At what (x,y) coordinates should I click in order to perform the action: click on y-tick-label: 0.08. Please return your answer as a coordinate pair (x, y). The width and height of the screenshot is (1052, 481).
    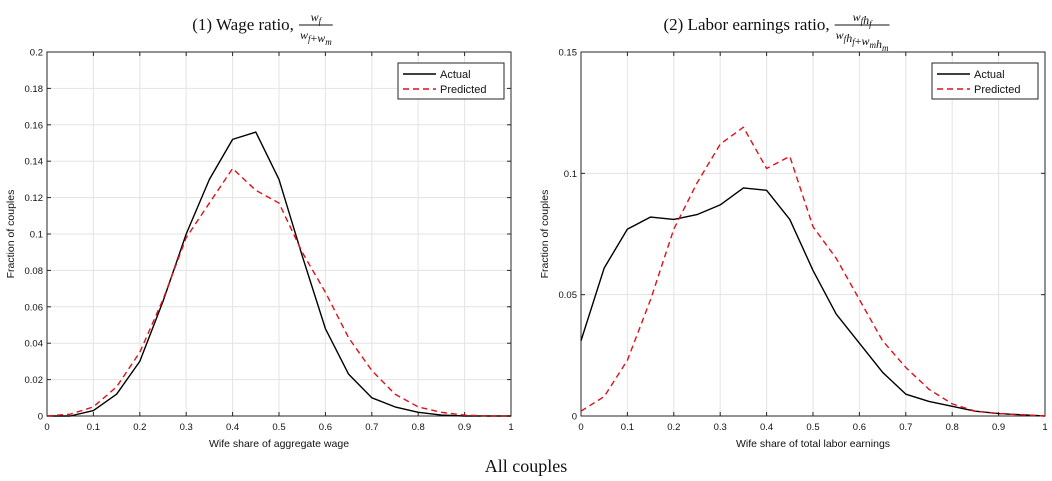
    Looking at the image, I should click on (34, 271).